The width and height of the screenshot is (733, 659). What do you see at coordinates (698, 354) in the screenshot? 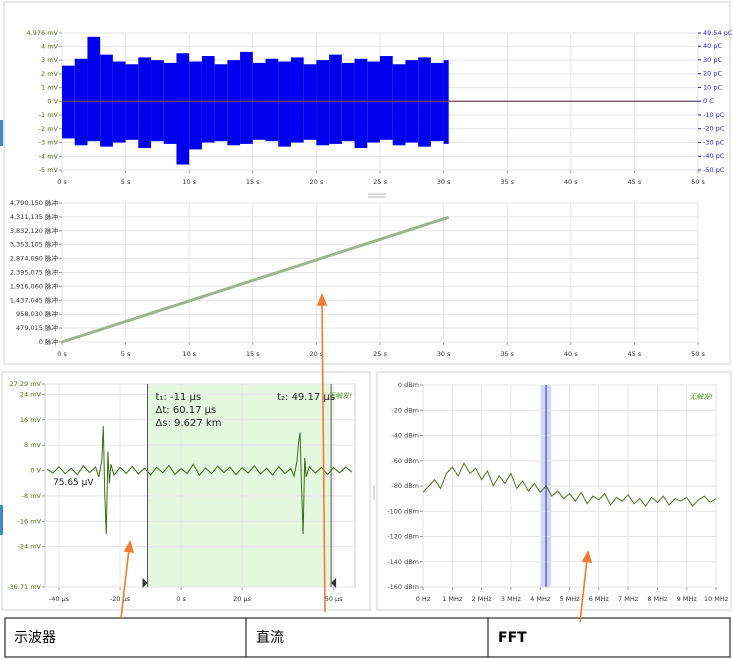
I see `x-tick-label: 50 s` at bounding box center [698, 354].